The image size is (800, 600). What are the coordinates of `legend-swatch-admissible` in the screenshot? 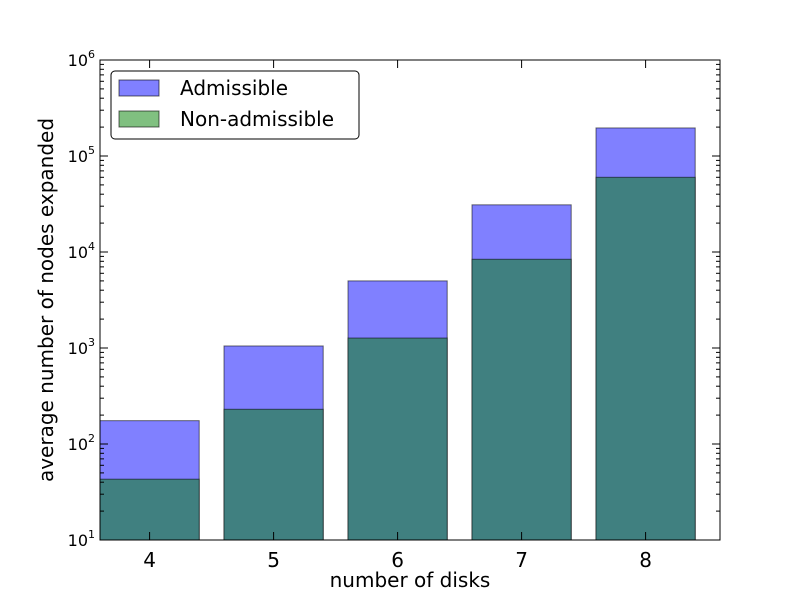 It's located at (139, 88).